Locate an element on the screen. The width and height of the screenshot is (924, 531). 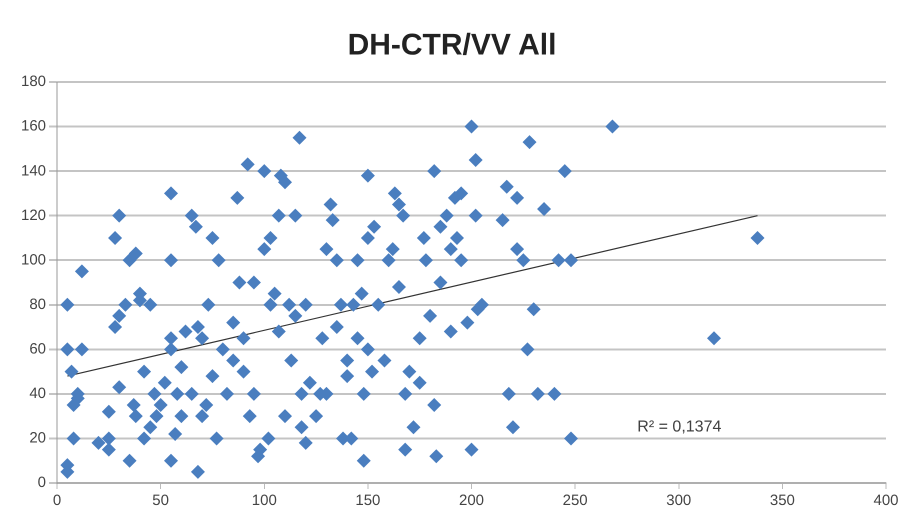
y-tick-label: 60 is located at coordinates (37, 349).